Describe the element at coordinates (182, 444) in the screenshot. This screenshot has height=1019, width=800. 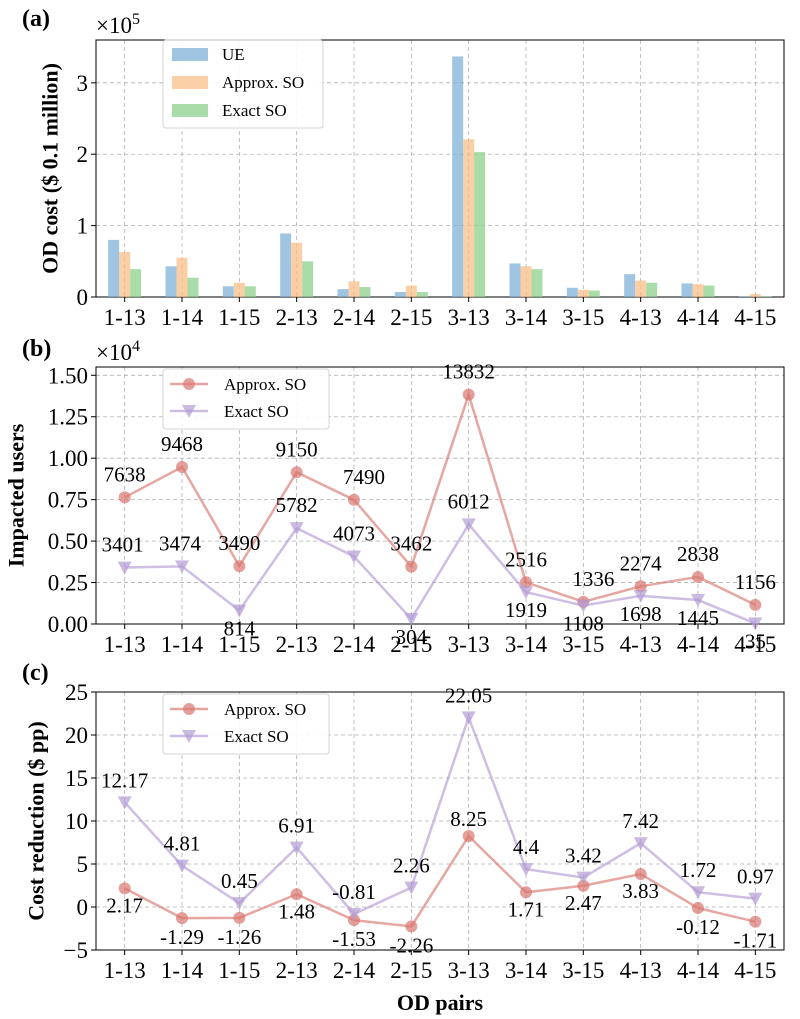
I see `data-label: 9468` at that location.